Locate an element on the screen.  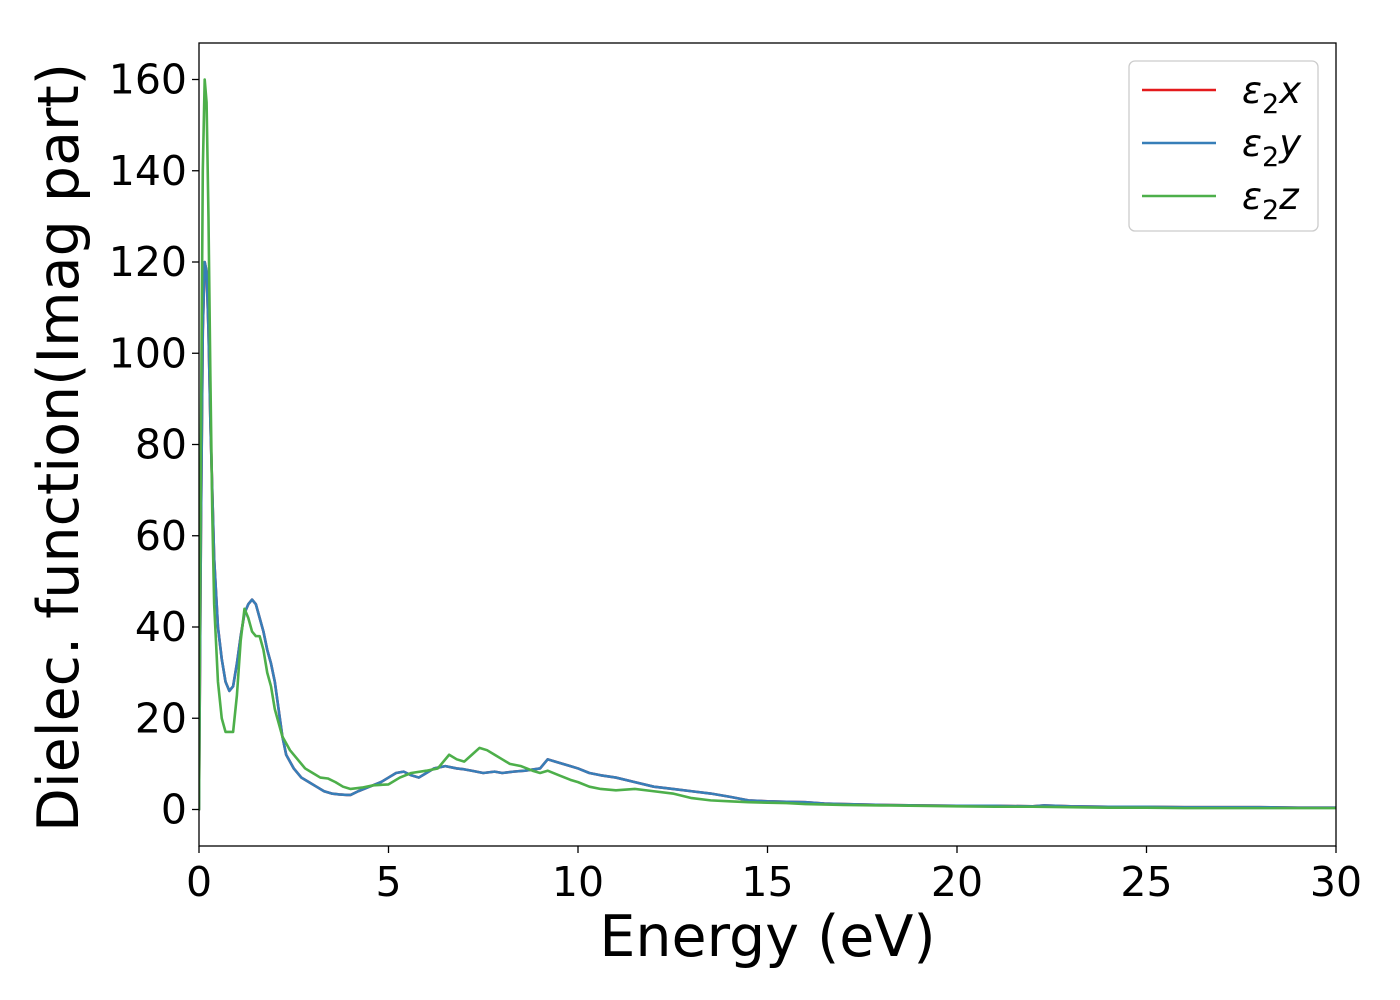
x-tick-label: 10 is located at coordinates (578, 882).